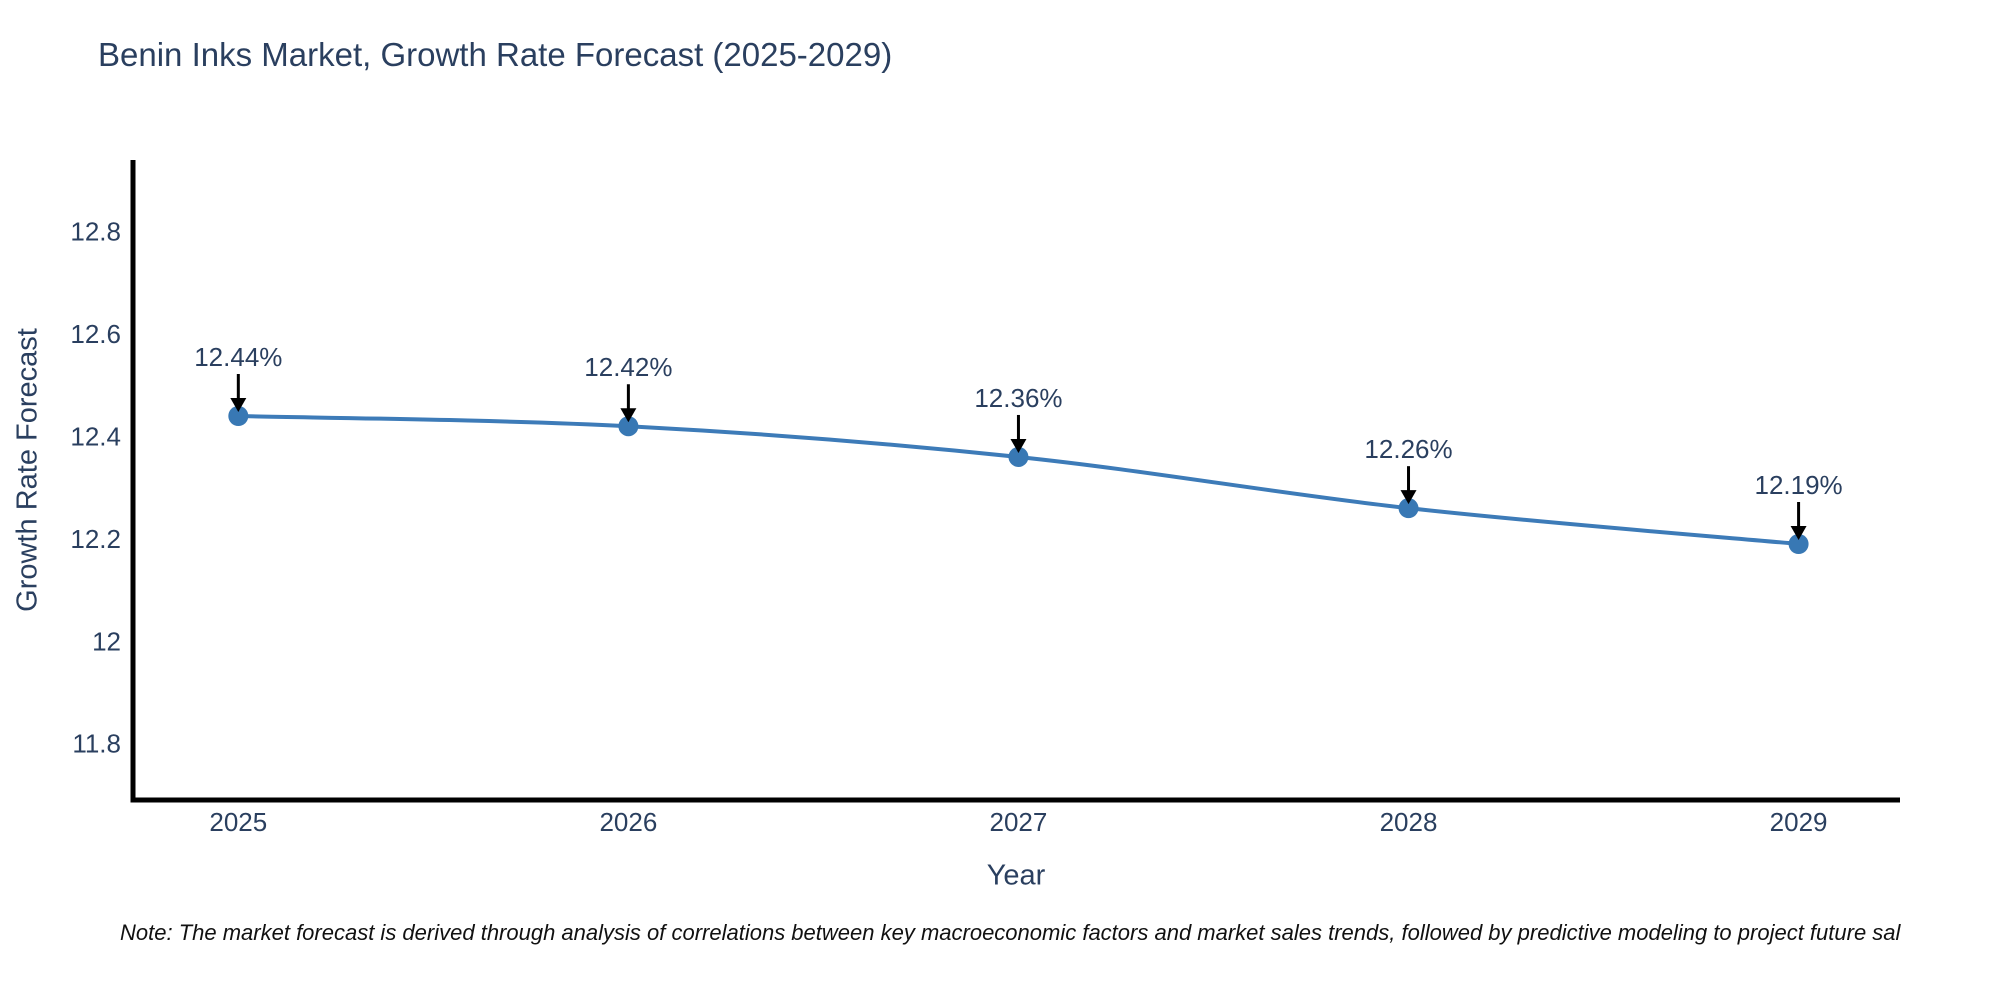 The image size is (2000, 1000). I want to click on point-label: 12.42%, so click(628, 367).